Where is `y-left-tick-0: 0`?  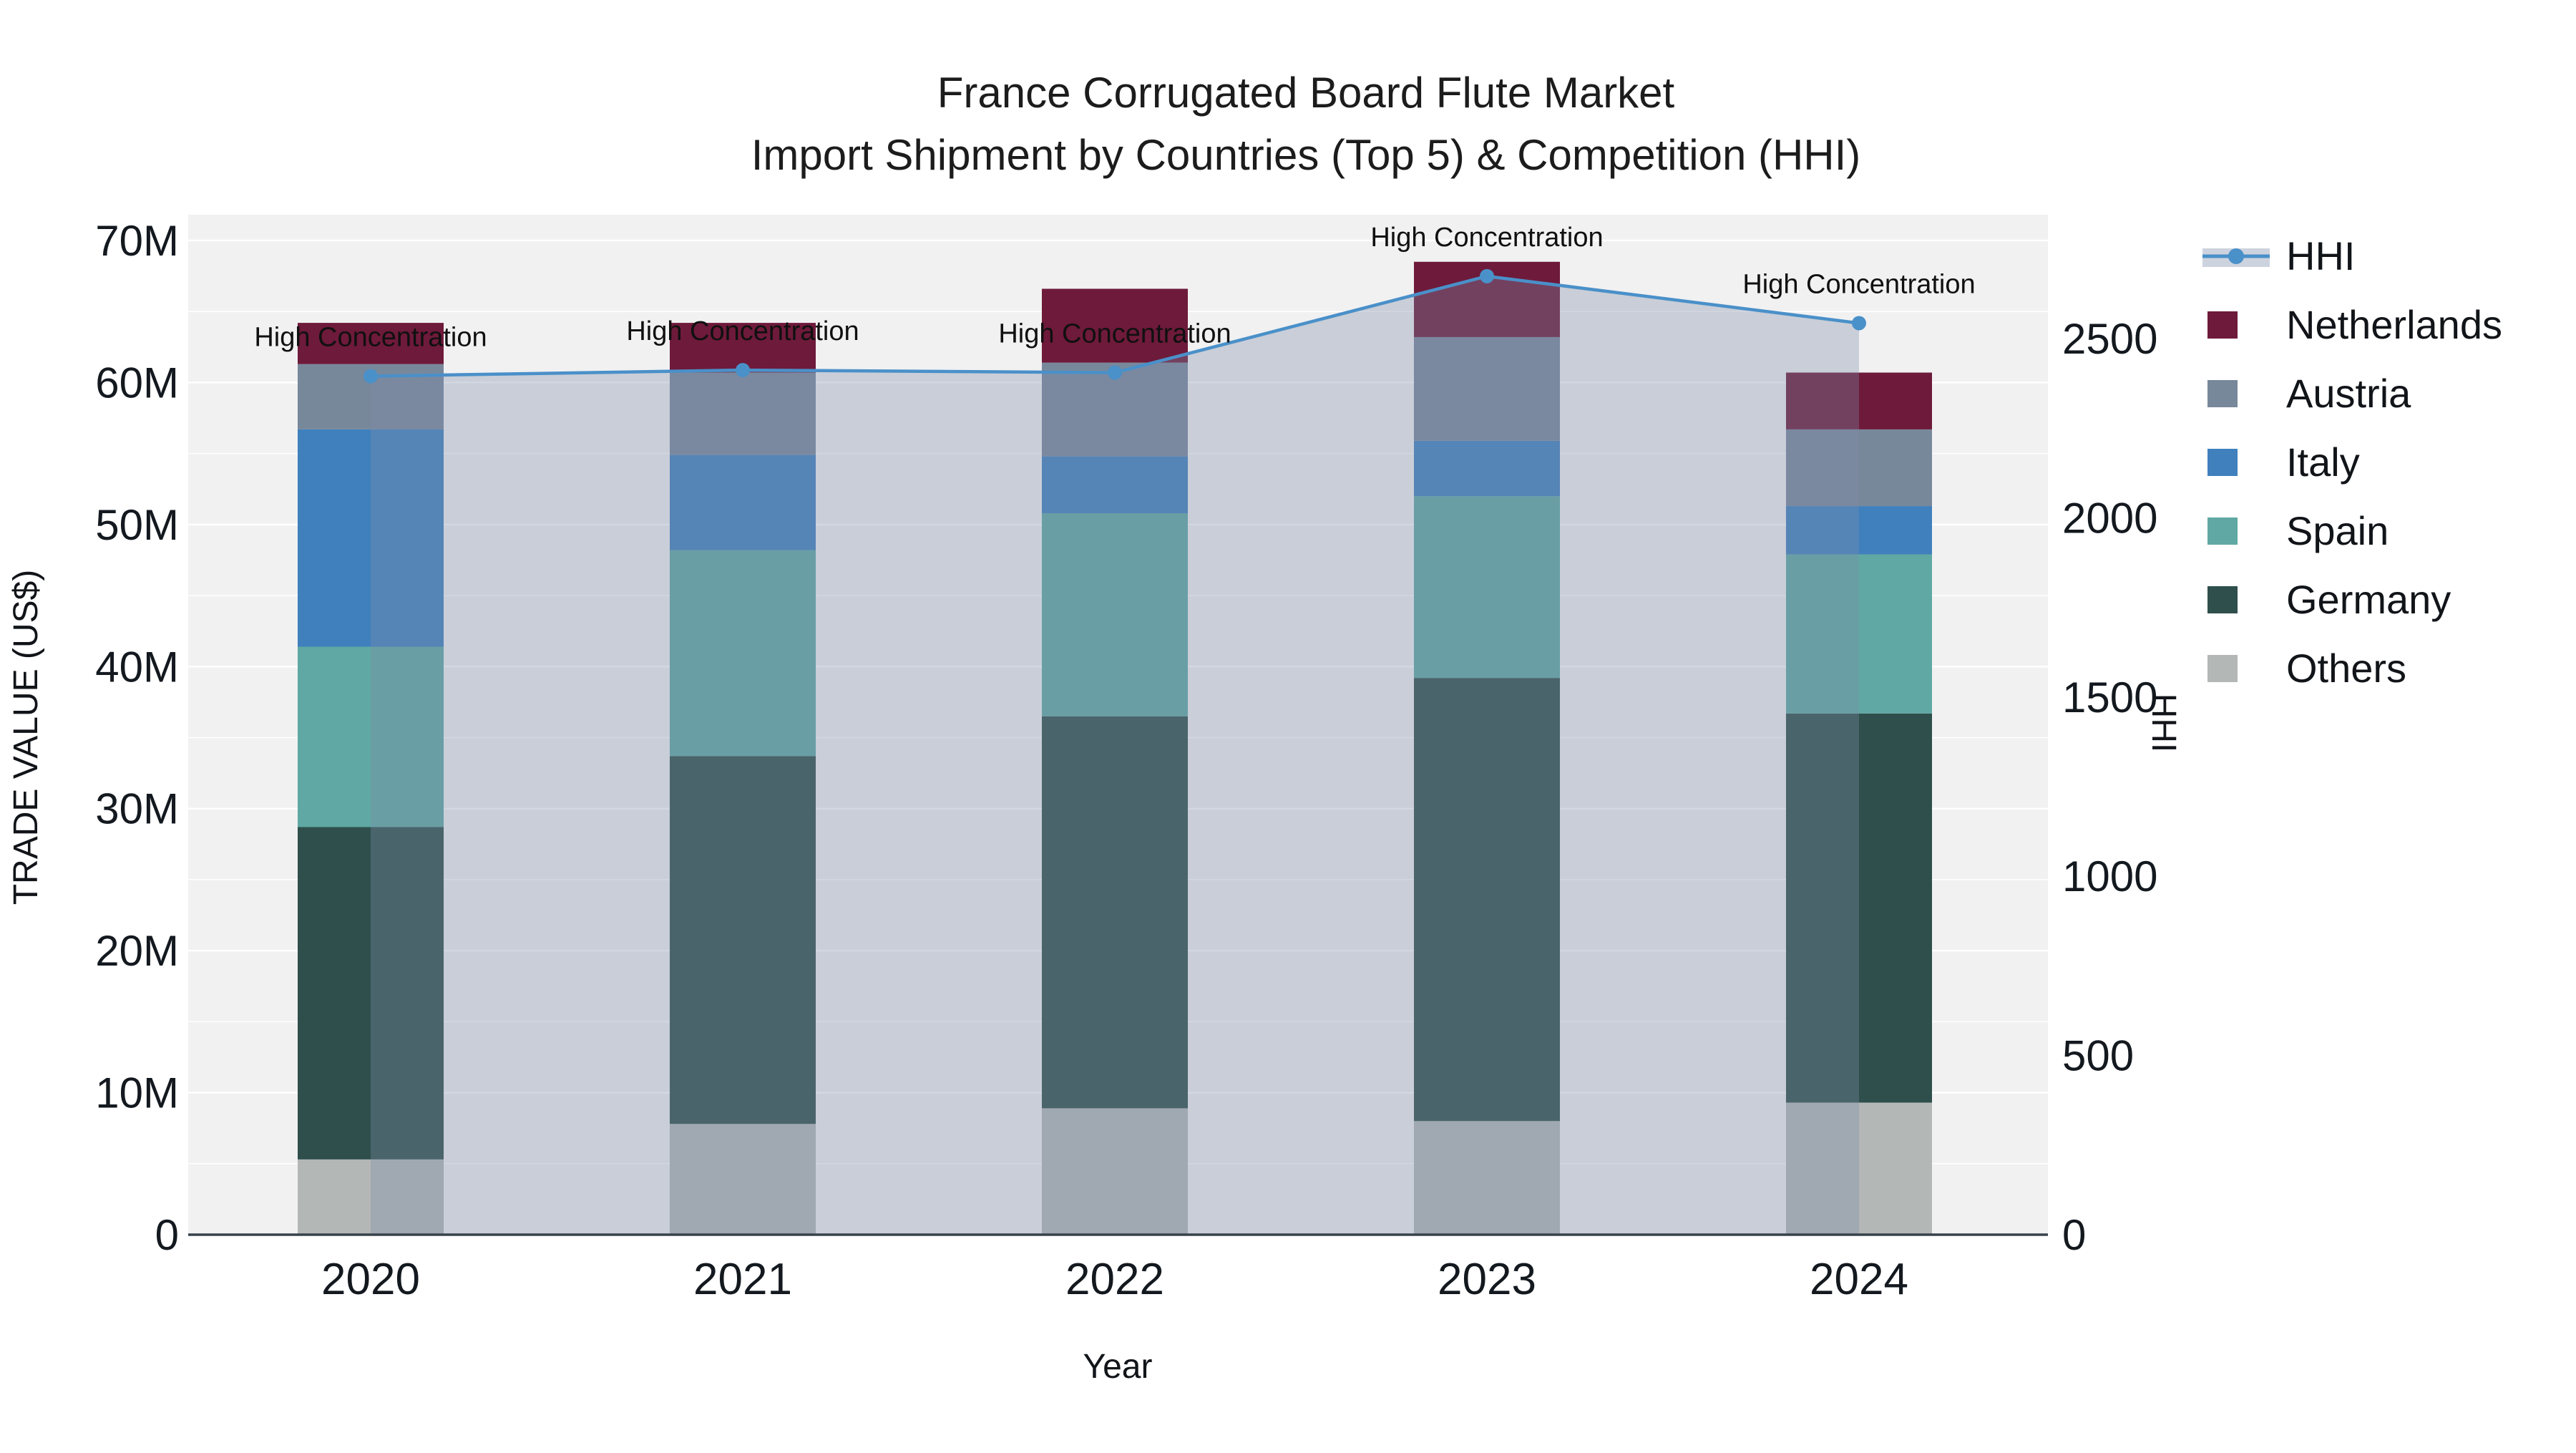
y-left-tick-0: 0 is located at coordinates (167, 1235).